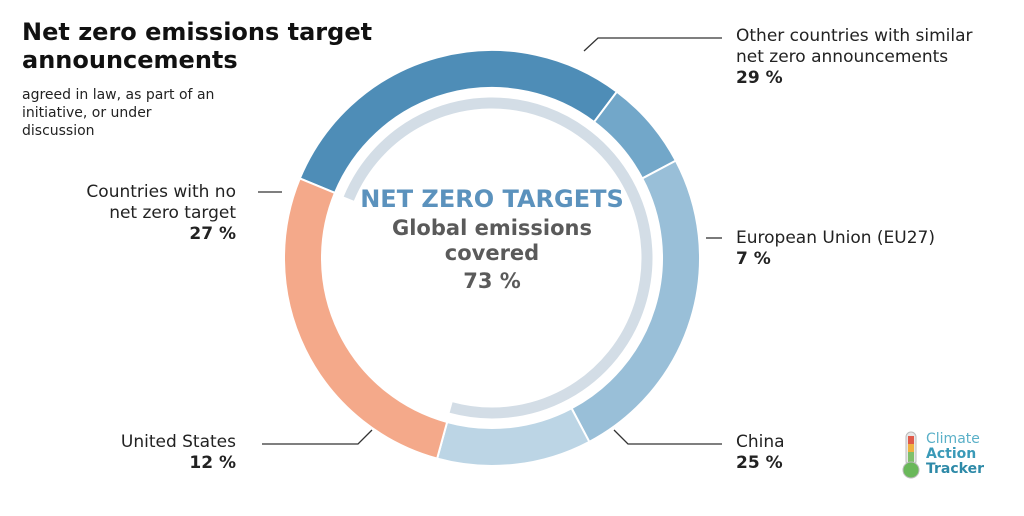 The width and height of the screenshot is (1024, 516). What do you see at coordinates (667, 437) in the screenshot?
I see `leader-line-china` at bounding box center [667, 437].